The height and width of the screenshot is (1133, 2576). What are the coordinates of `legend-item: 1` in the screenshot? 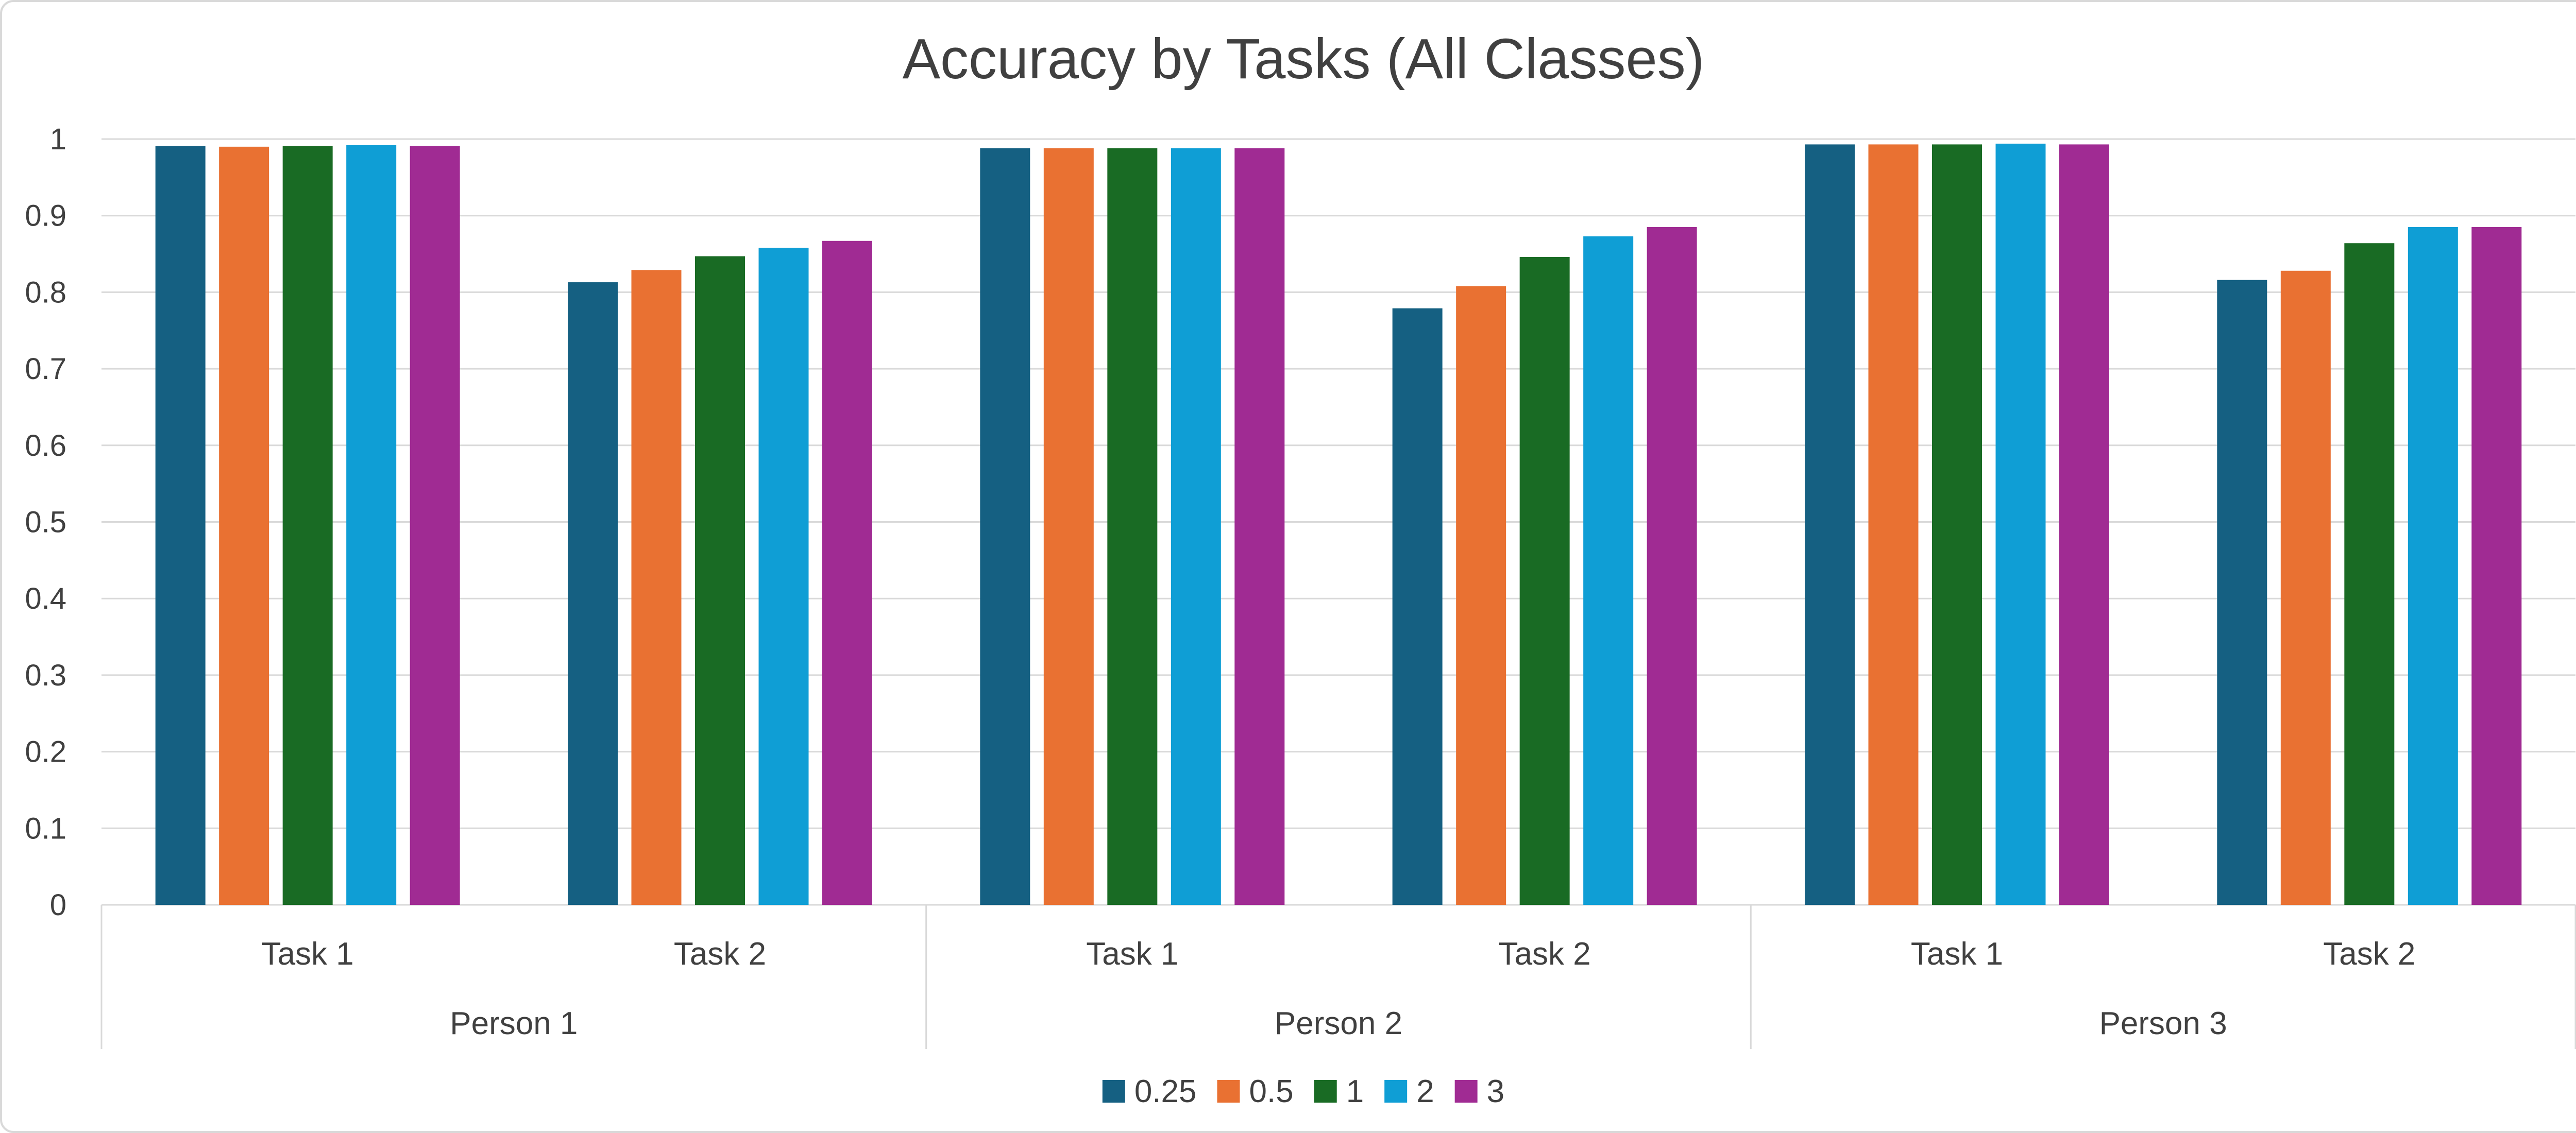 It's located at (1339, 1091).